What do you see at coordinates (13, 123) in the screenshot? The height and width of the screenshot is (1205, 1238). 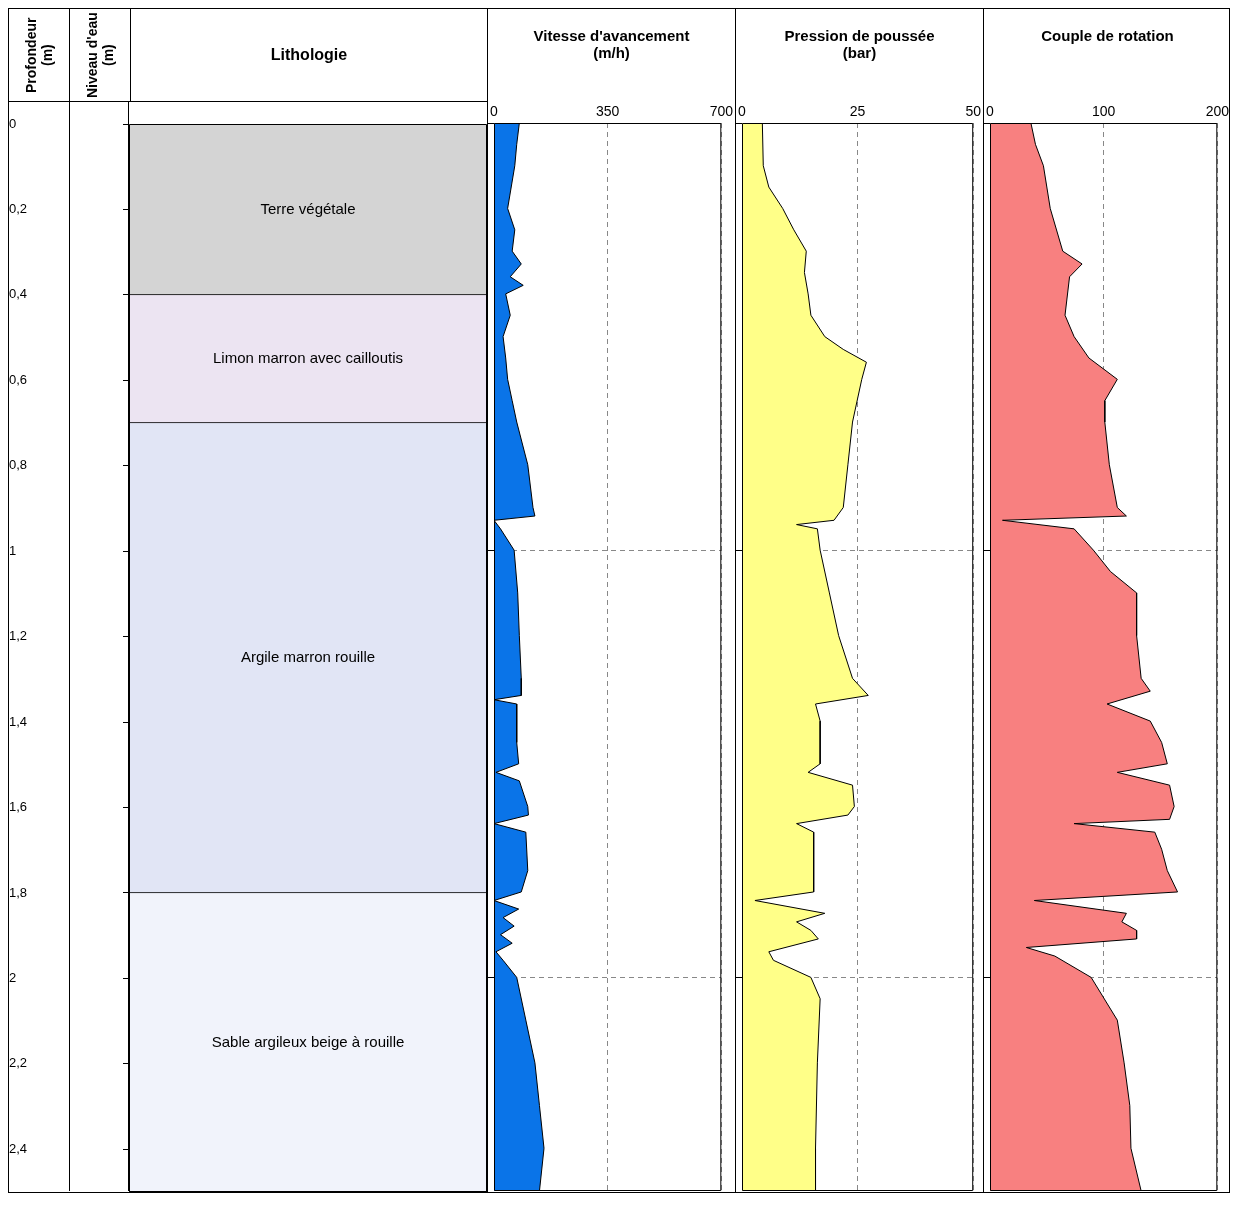 I see `y-tick-label: 0` at bounding box center [13, 123].